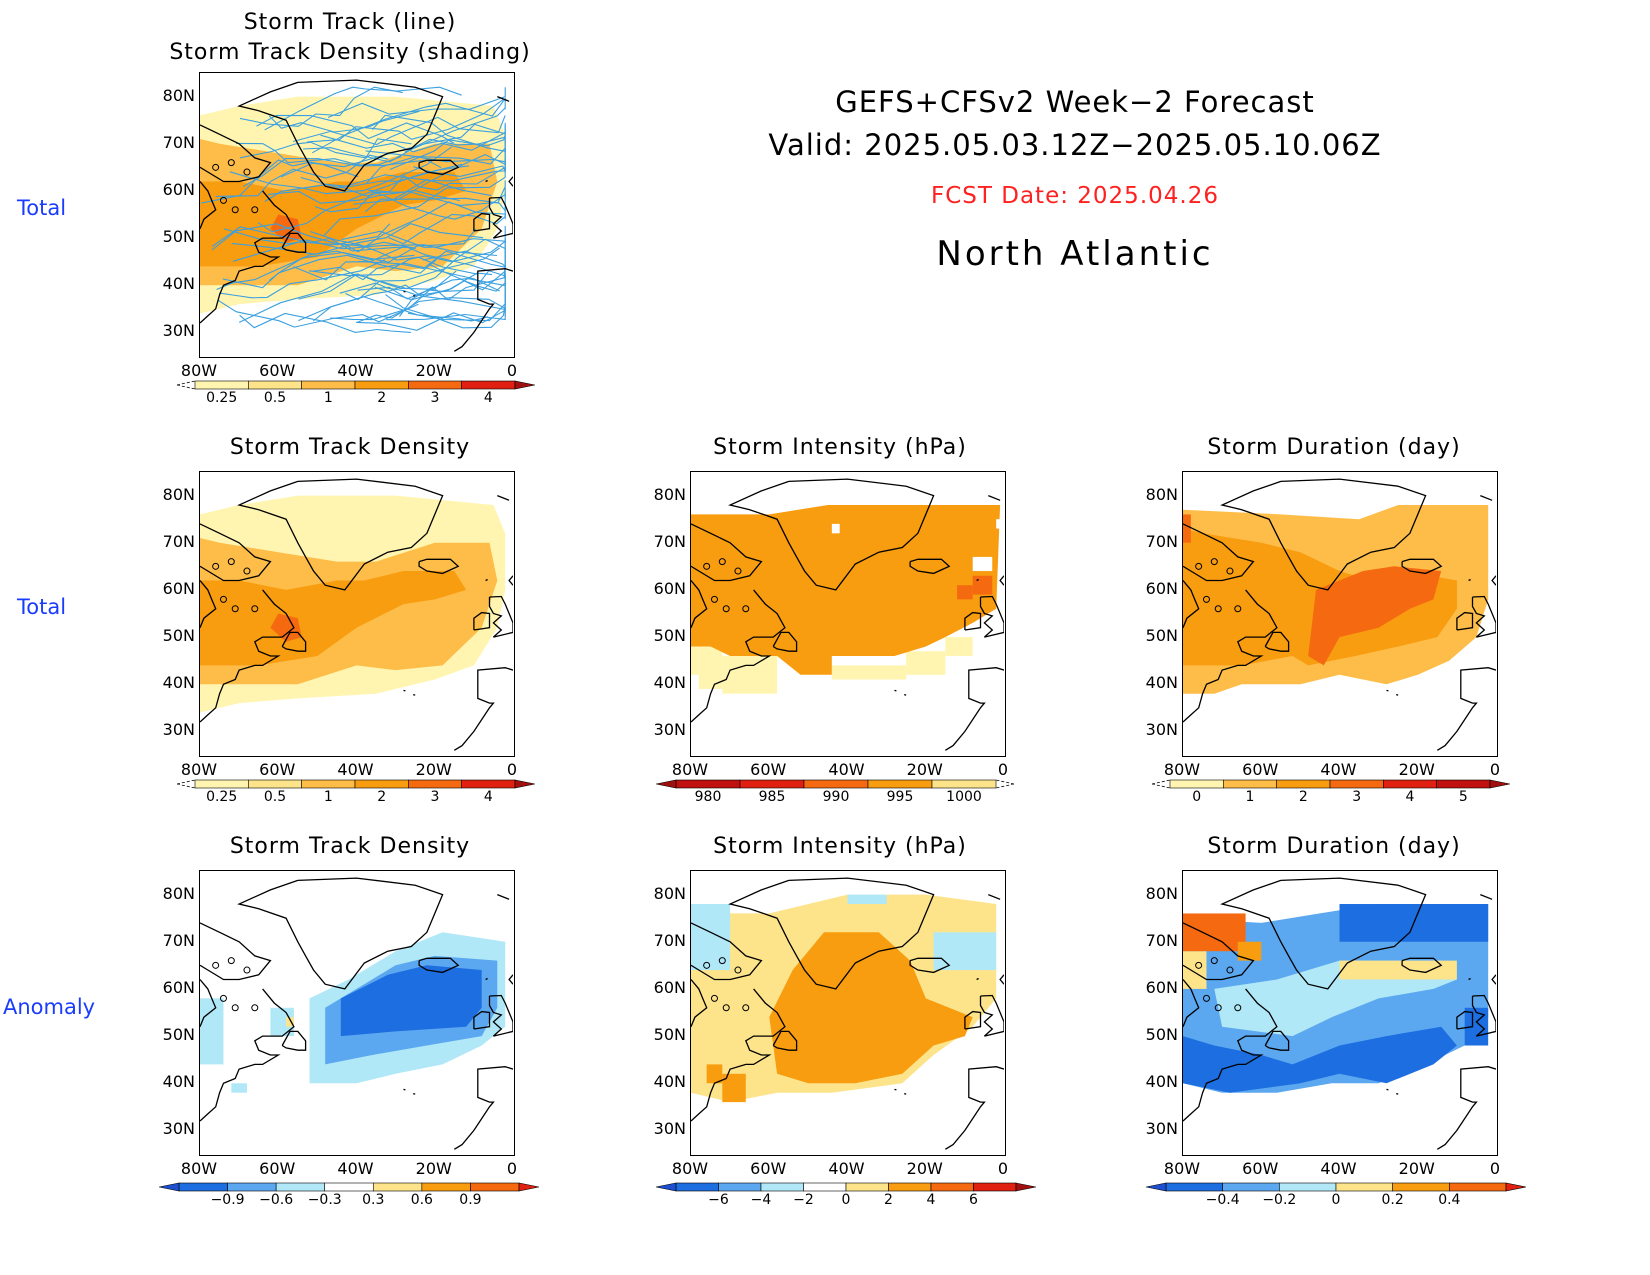 This screenshot has height=1275, width=1650. I want to click on colorbar-label: −0.9, so click(227, 1200).